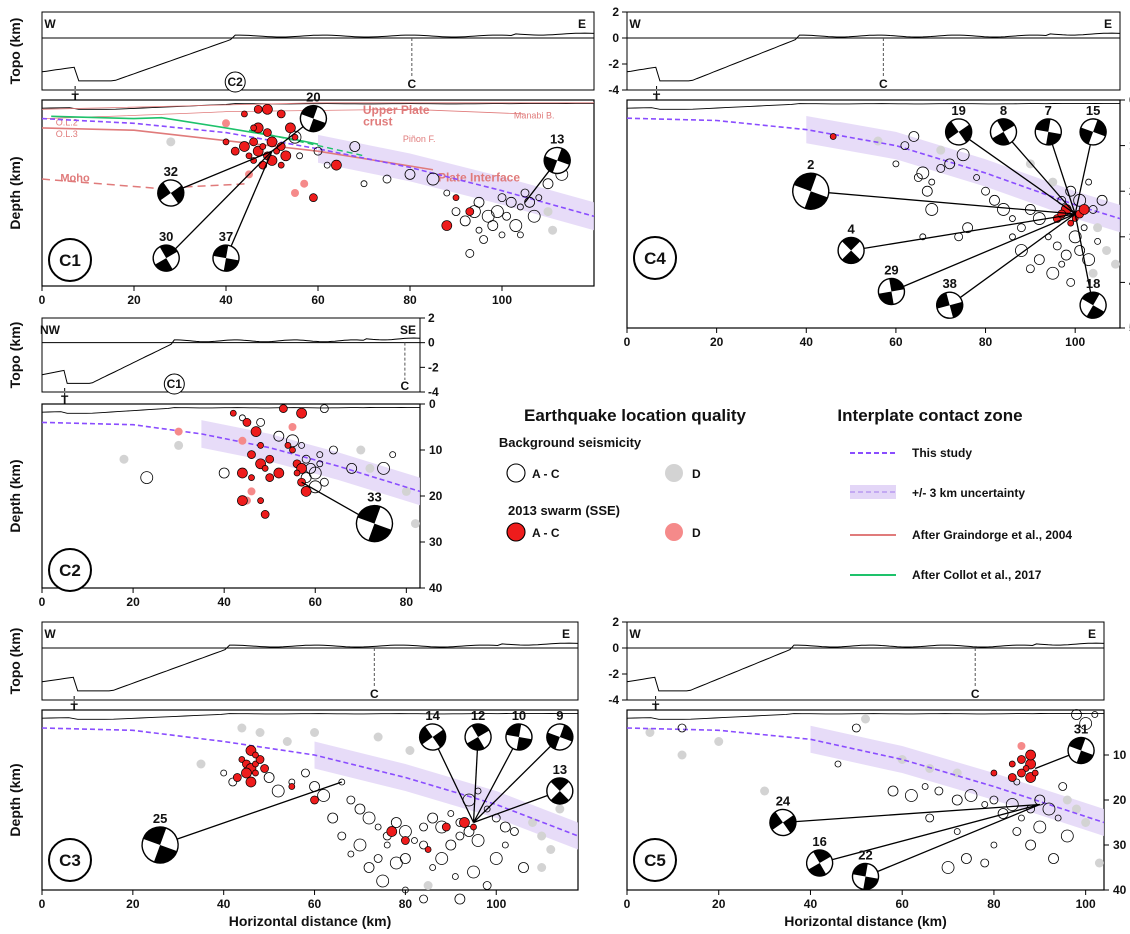 The image size is (1130, 934). I want to click on x-tick-label: 40, so click(224, 904).